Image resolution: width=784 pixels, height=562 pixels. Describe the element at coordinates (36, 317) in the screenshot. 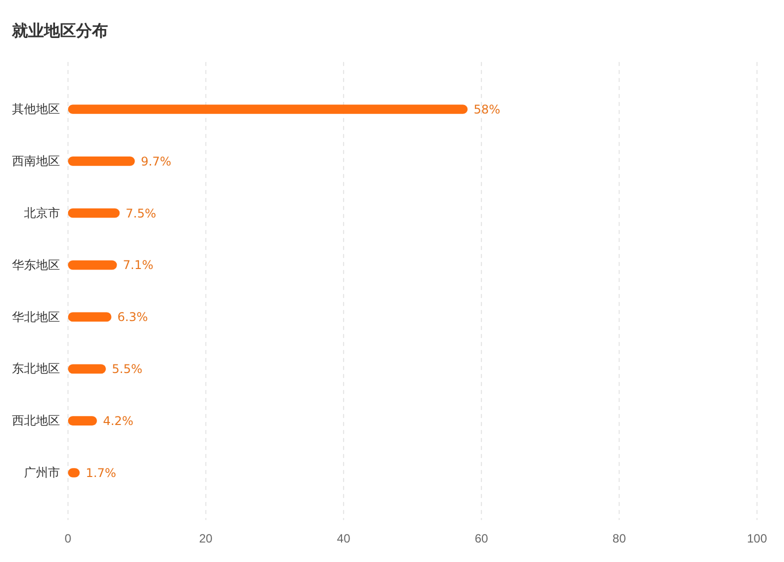

I see `y-tick-label: 华北地区` at that location.